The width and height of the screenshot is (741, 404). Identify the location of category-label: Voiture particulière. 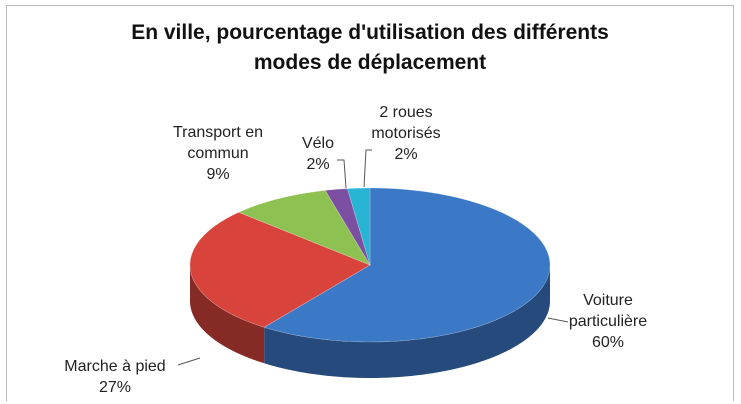
(608, 311).